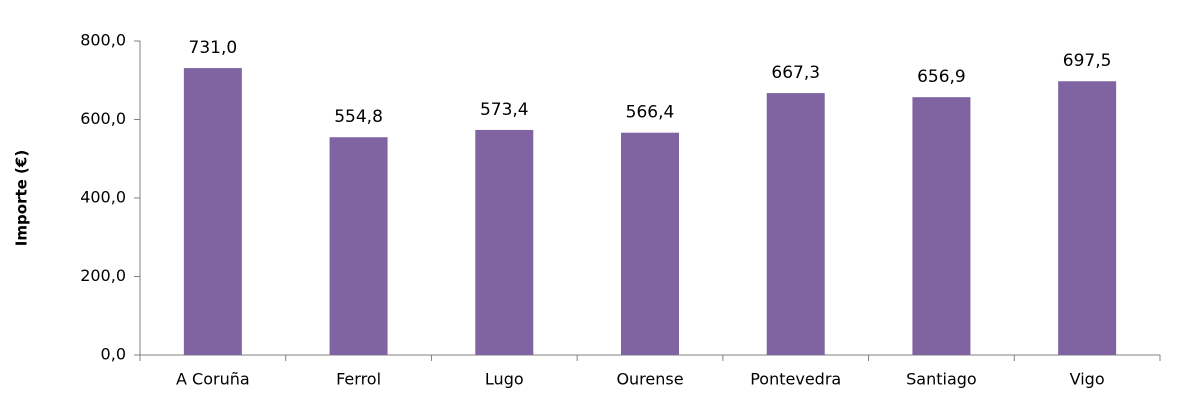 The width and height of the screenshot is (1200, 418). I want to click on y-axis-label: Importe (€), so click(22, 198).